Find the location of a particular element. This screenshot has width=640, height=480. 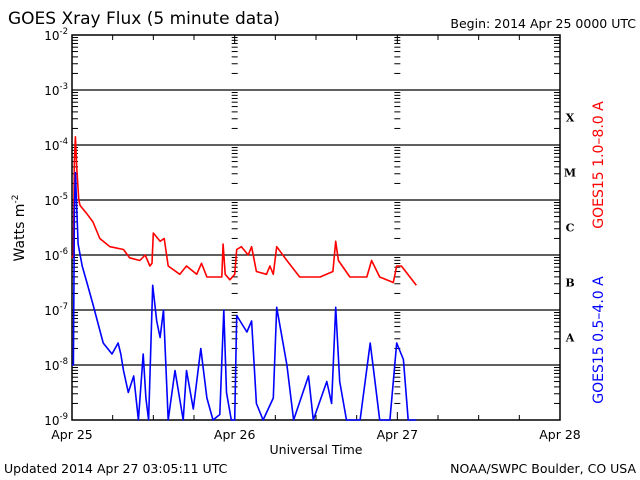

x-tick-label: Apr 27 is located at coordinates (398, 434).